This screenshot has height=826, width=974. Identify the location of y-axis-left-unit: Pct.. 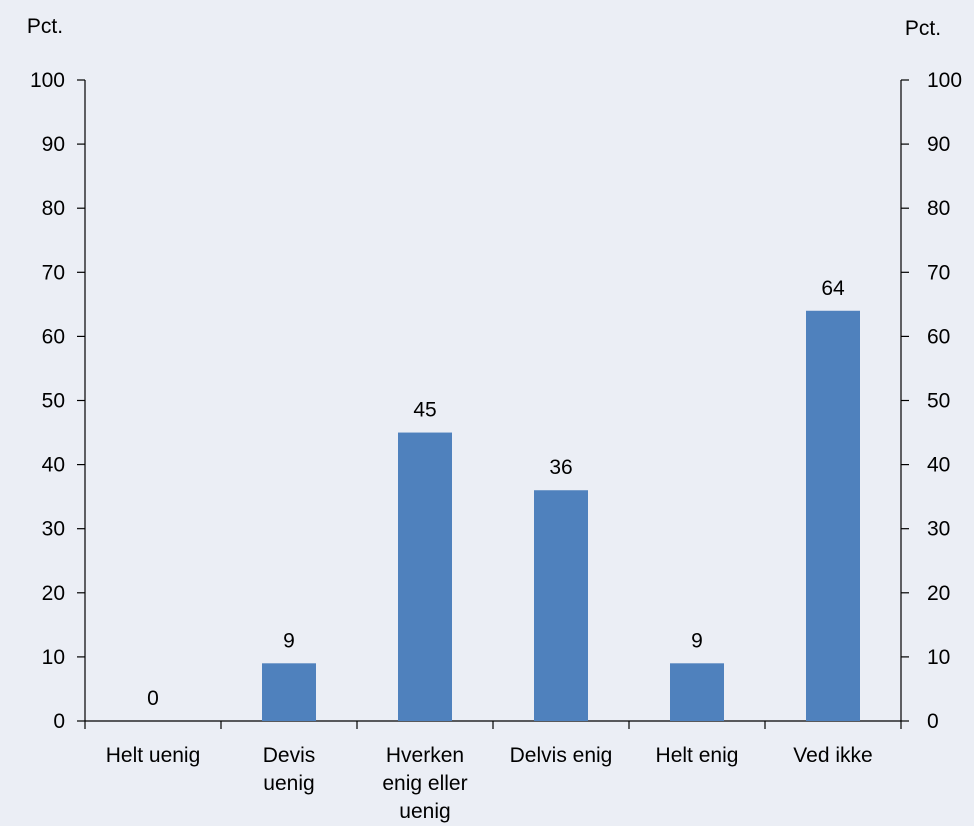
(45, 26).